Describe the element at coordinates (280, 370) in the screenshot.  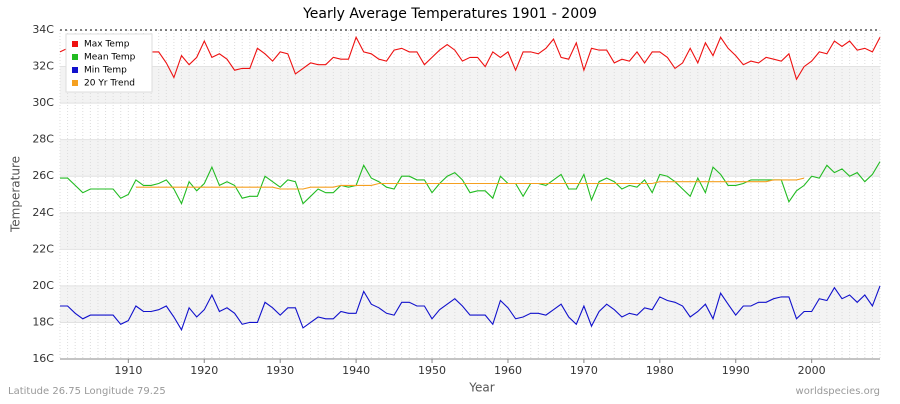
I see `x-tick-label: 1930` at that location.